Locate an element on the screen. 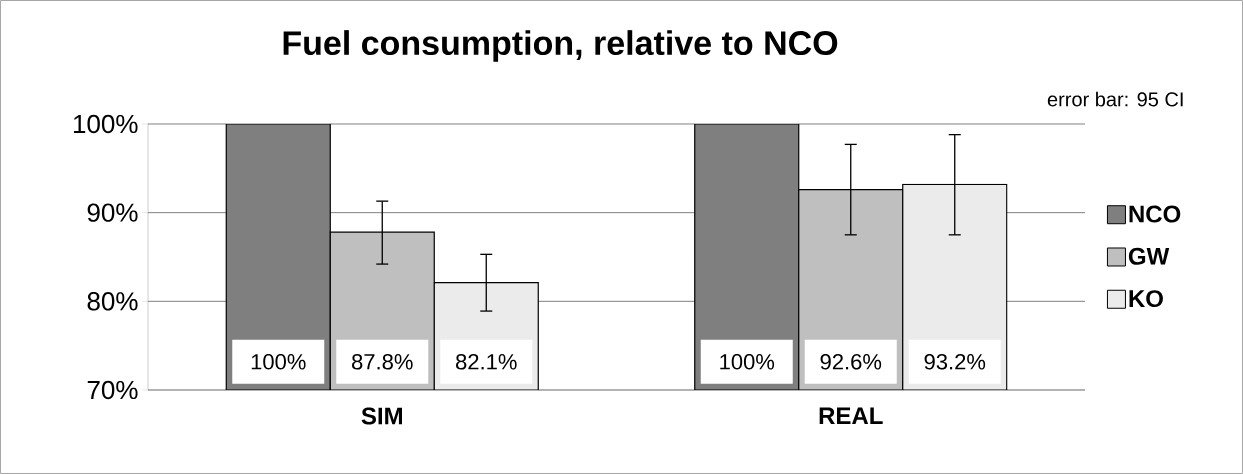  data-label: 93.2% is located at coordinates (955, 361).